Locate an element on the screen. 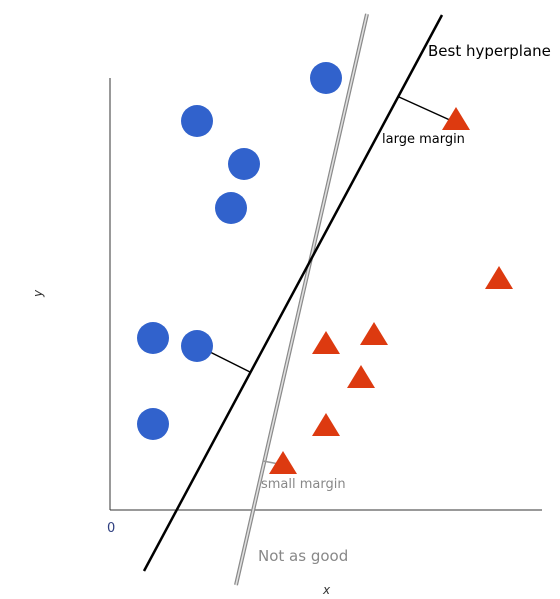 The width and height of the screenshot is (560, 599). small-margin-label: small margin is located at coordinates (303, 484).